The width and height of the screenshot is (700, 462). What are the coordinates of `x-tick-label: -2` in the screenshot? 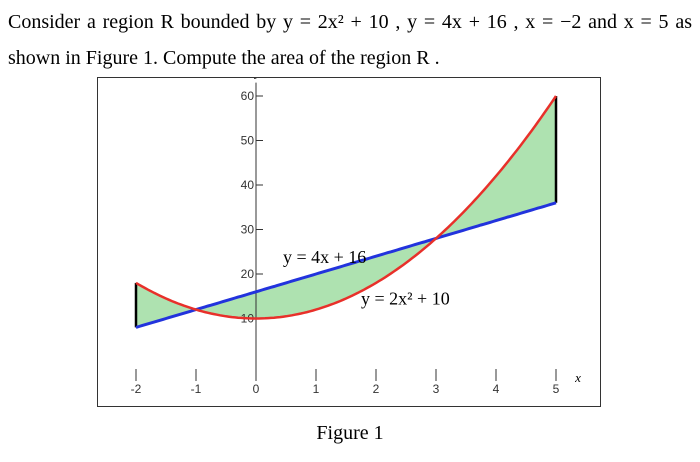 It's located at (136, 389).